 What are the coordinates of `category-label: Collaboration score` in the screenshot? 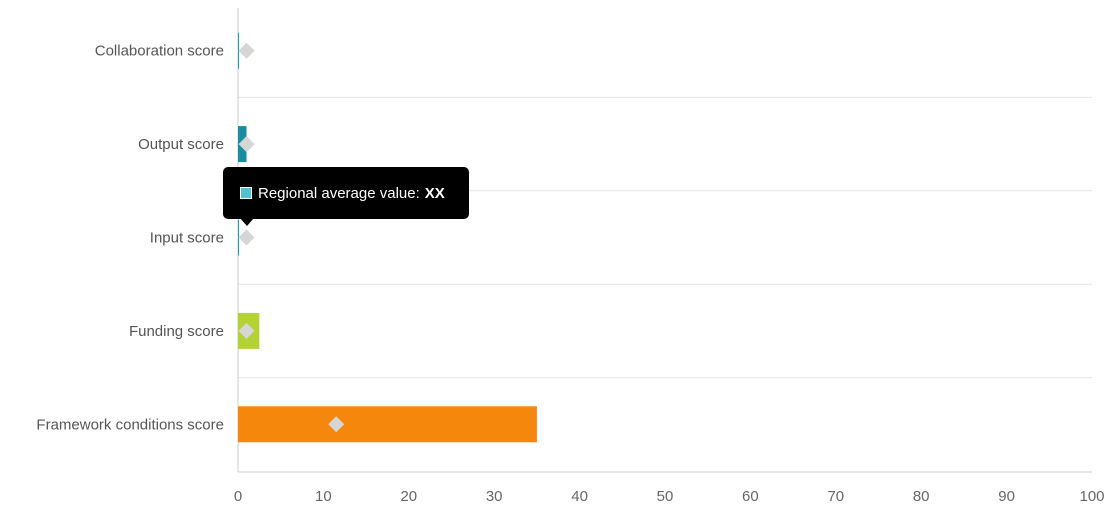 It's located at (159, 51).